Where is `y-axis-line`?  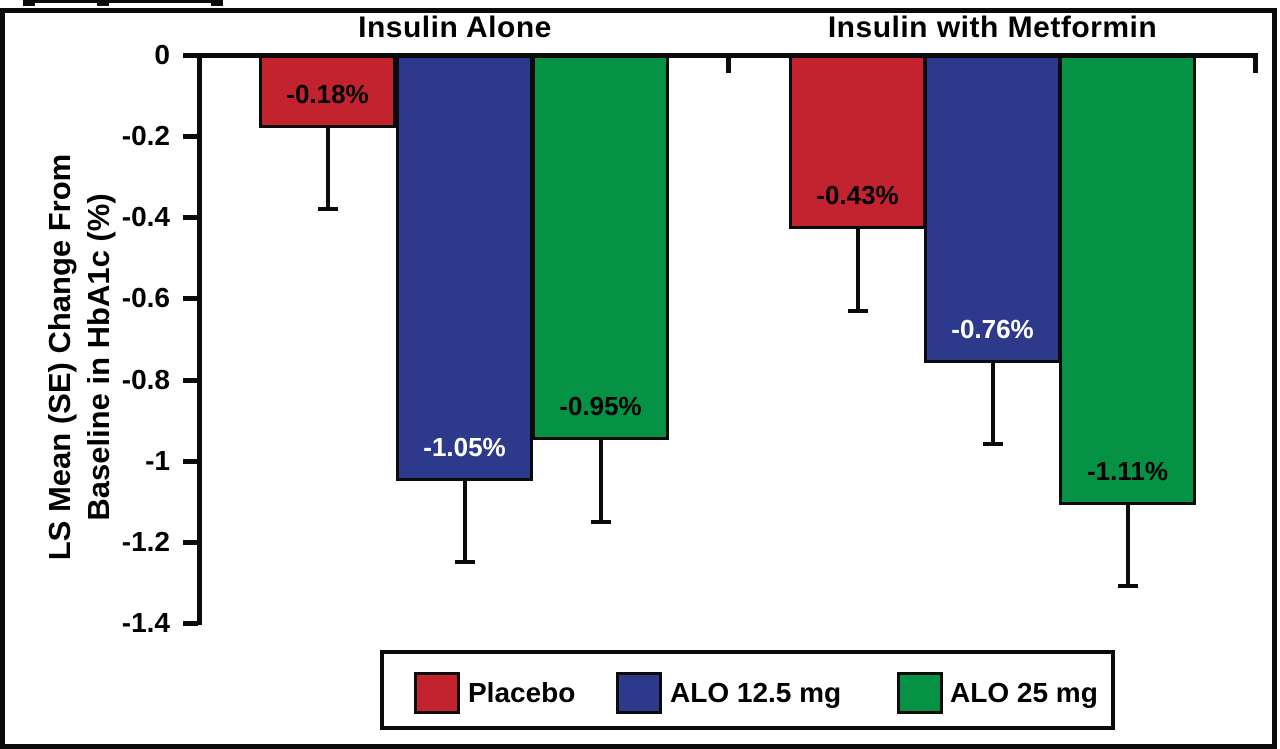 y-axis-line is located at coordinates (199, 339).